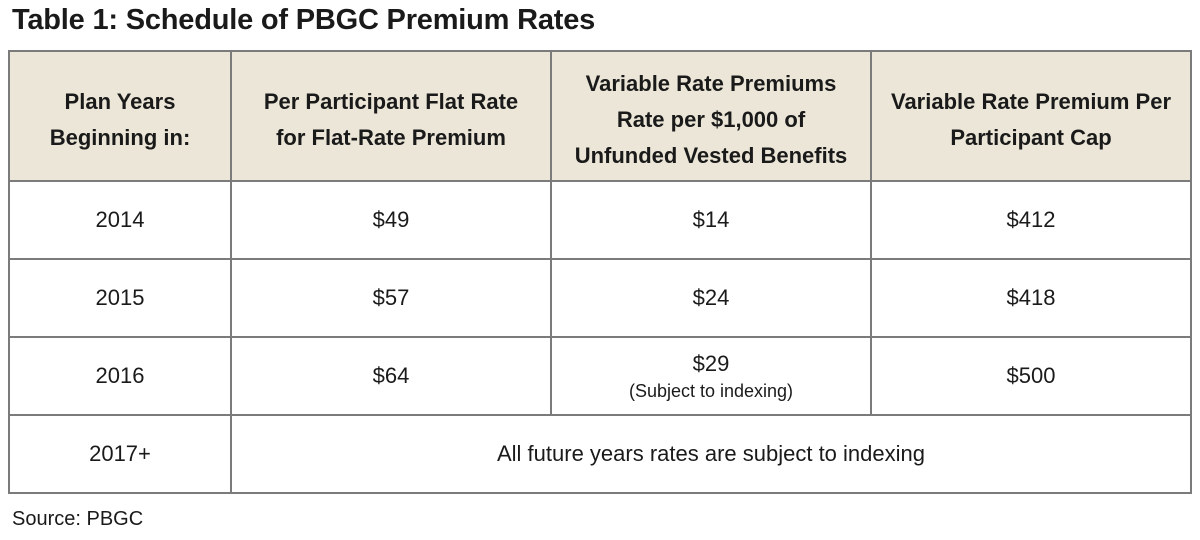 Image resolution: width=1200 pixels, height=540 pixels. I want to click on header-line: Beginning in:, so click(120, 137).